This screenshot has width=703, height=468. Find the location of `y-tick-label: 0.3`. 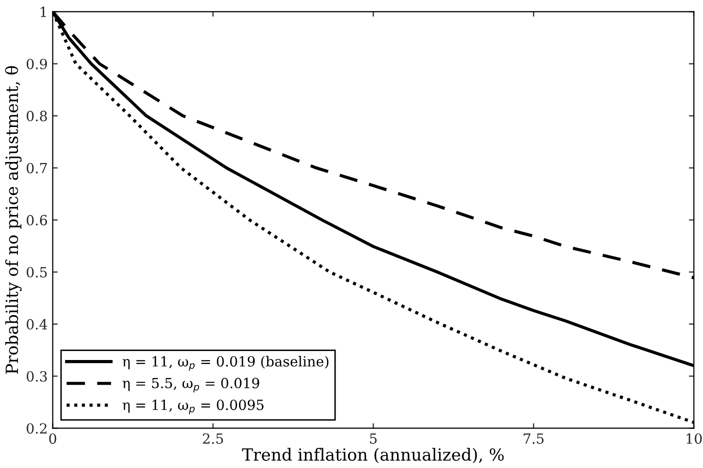

y-tick-label: 0.3 is located at coordinates (36, 376).